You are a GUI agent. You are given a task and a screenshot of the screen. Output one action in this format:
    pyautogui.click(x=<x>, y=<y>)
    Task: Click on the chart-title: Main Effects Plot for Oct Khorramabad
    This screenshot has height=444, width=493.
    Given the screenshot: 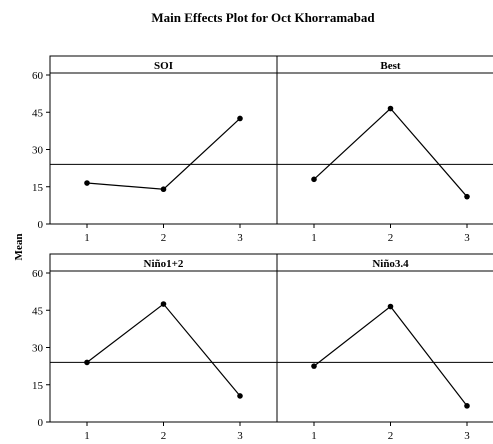 What is the action you would take?
    pyautogui.click(x=263, y=17)
    